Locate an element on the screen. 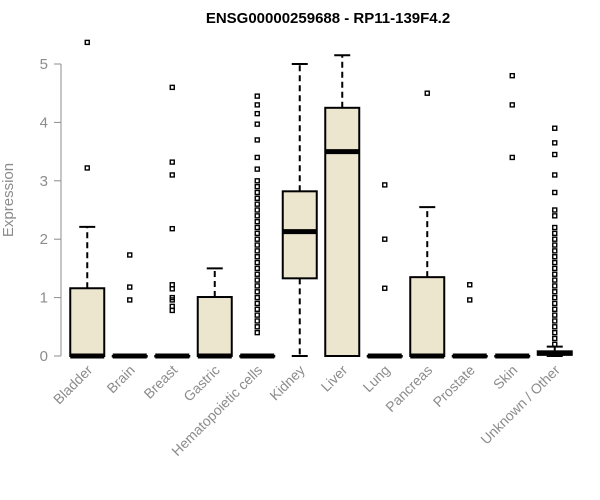  y-tick-label: 4 is located at coordinates (44, 122).